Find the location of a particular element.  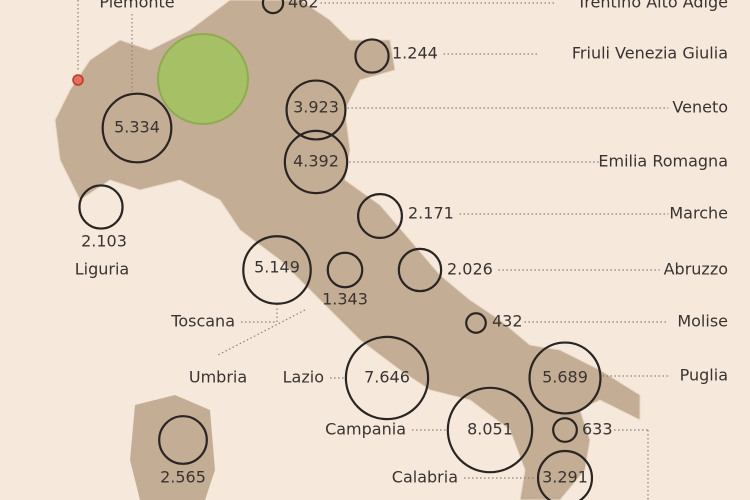

value-label: 5.334 is located at coordinates (137, 127).